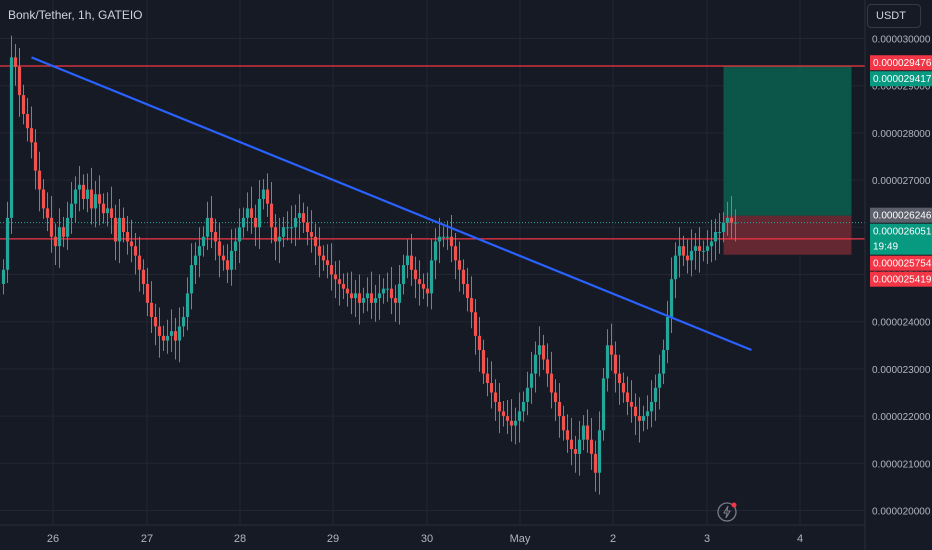 The image size is (932, 550). Describe the element at coordinates (333, 539) in the screenshot. I see `x-tick-label: 29` at that location.